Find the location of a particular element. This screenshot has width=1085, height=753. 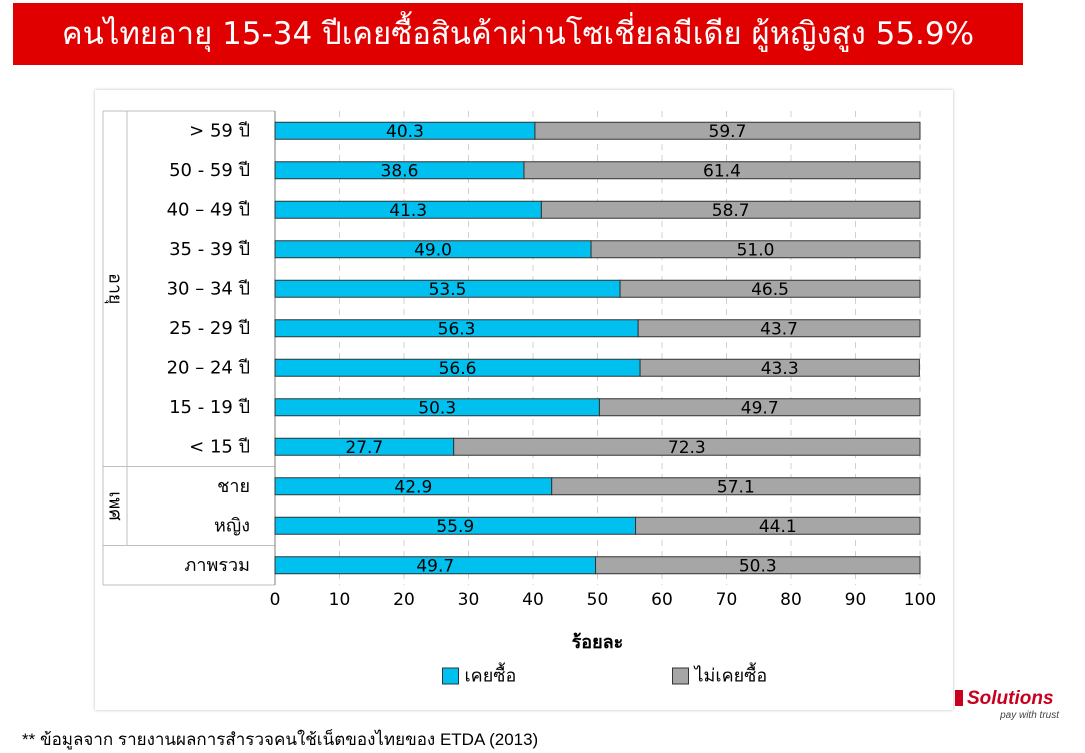

category-label-7: 15 - 19 ปี is located at coordinates (209, 407).